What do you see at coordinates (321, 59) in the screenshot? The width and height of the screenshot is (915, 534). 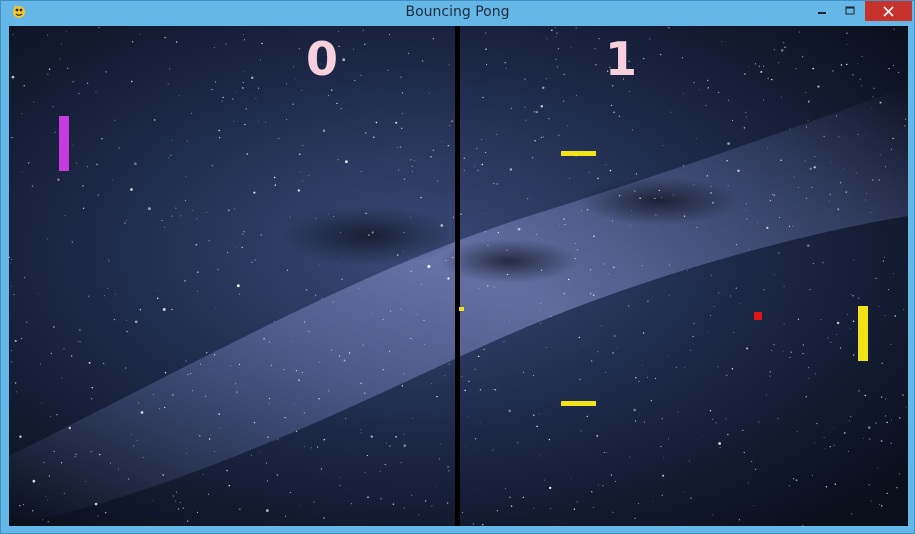 I see `left-player-score: 0` at bounding box center [321, 59].